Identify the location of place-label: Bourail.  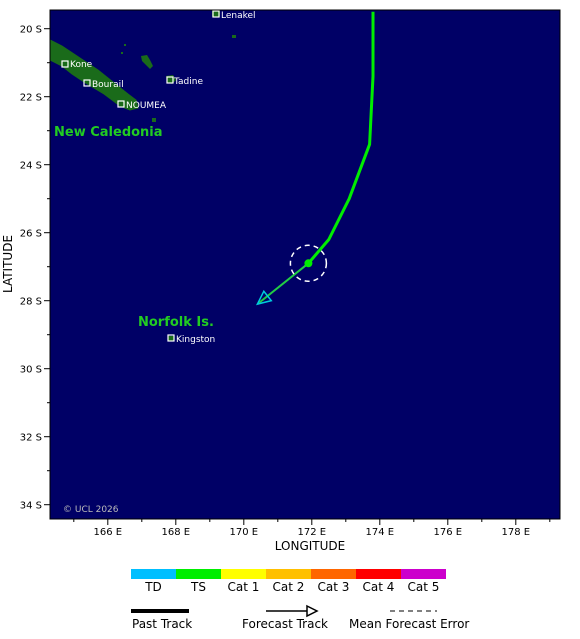
(108, 85).